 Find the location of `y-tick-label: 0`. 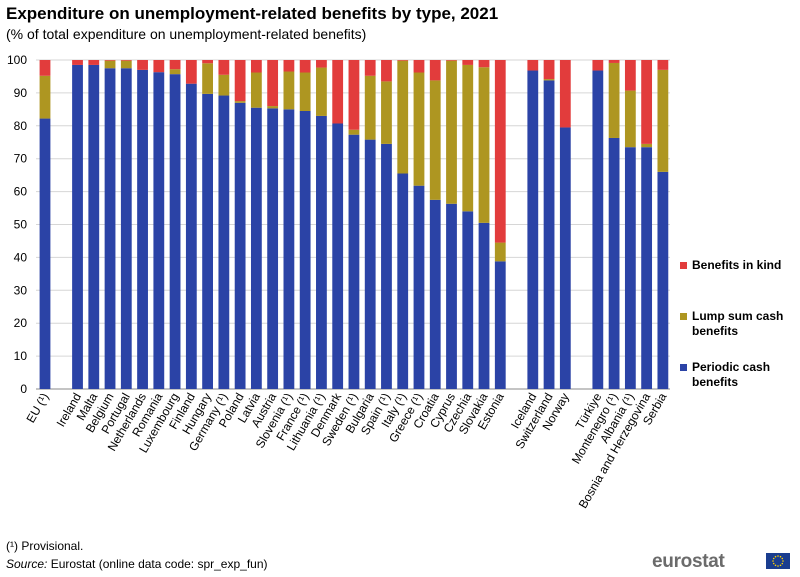

y-tick-label: 0 is located at coordinates (23, 389).